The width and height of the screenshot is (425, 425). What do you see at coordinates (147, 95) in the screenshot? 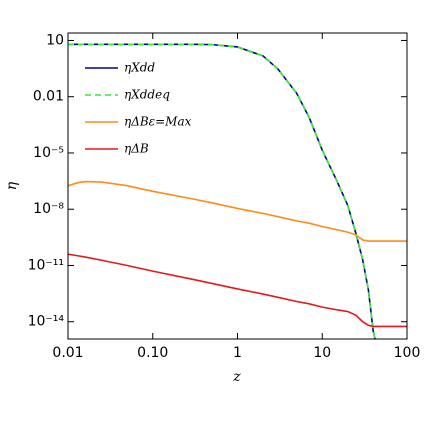
I see `legend-label: ηXddeq` at bounding box center [147, 95].